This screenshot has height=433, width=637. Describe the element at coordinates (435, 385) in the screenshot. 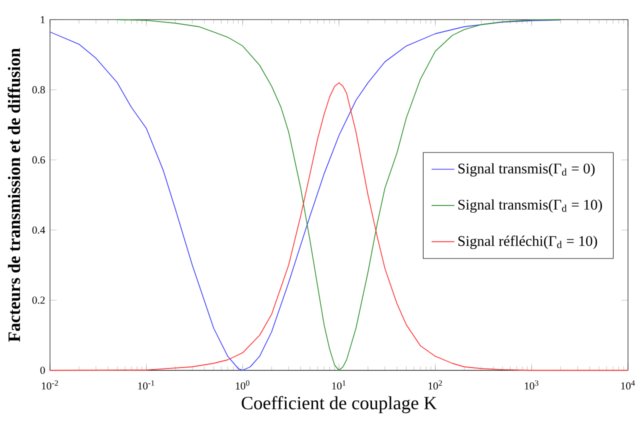

I see `x-tick-label: 10$^{2}$` at that location.